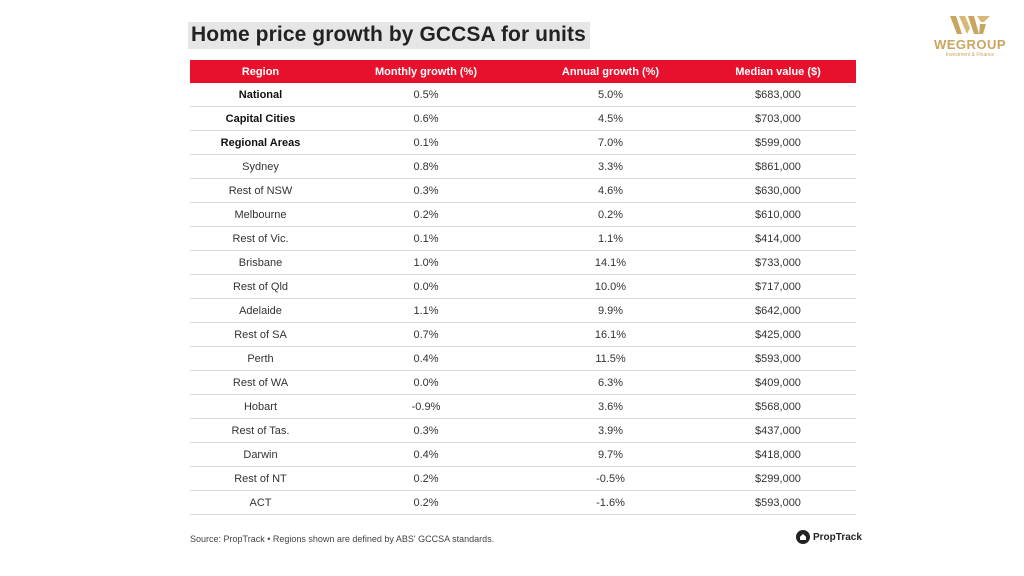 The height and width of the screenshot is (576, 1024). Describe the element at coordinates (778, 334) in the screenshot. I see `cell-median-value: $425,000` at that location.